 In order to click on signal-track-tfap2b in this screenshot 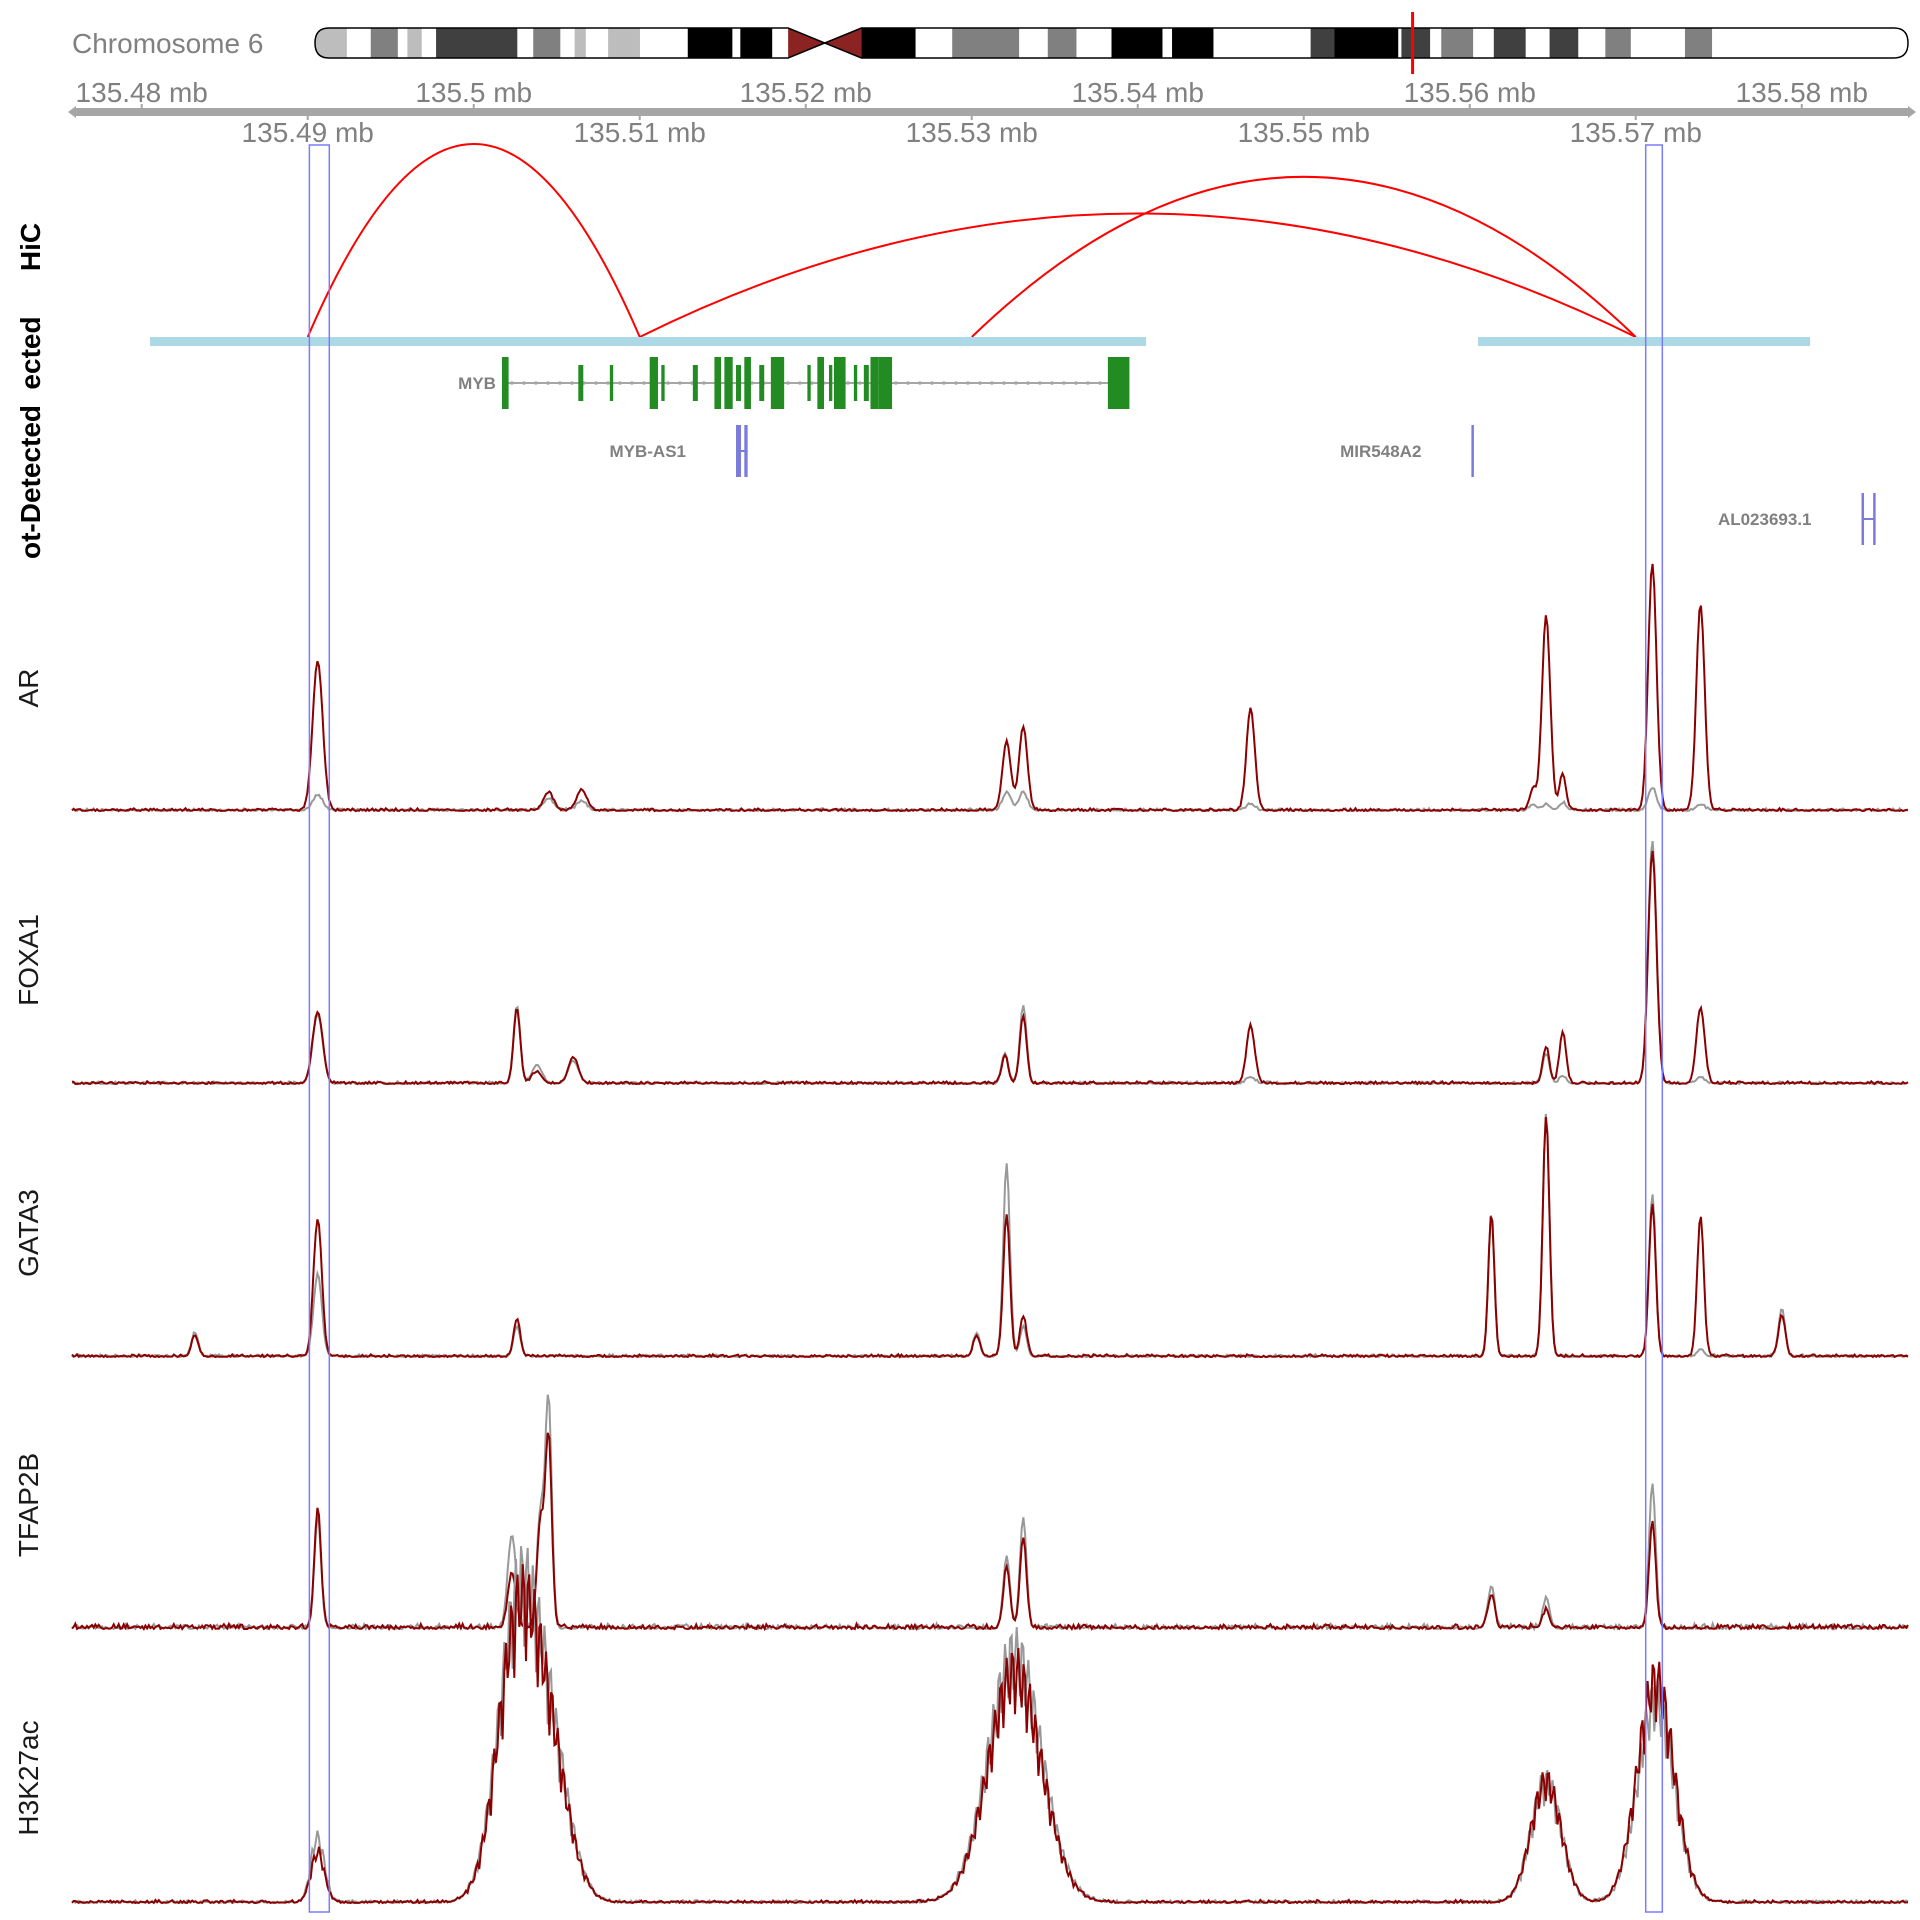, I will do `click(990, 1513)`.